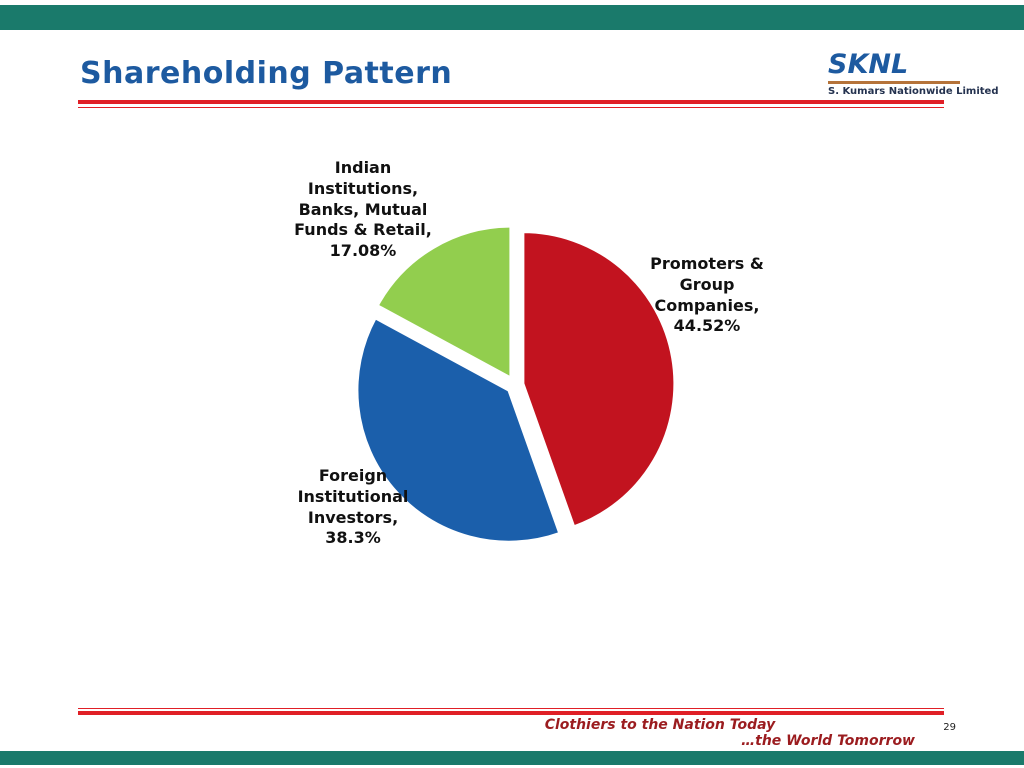 The width and height of the screenshot is (1024, 768). What do you see at coordinates (512, 17) in the screenshot?
I see `top-accent-bar` at bounding box center [512, 17].